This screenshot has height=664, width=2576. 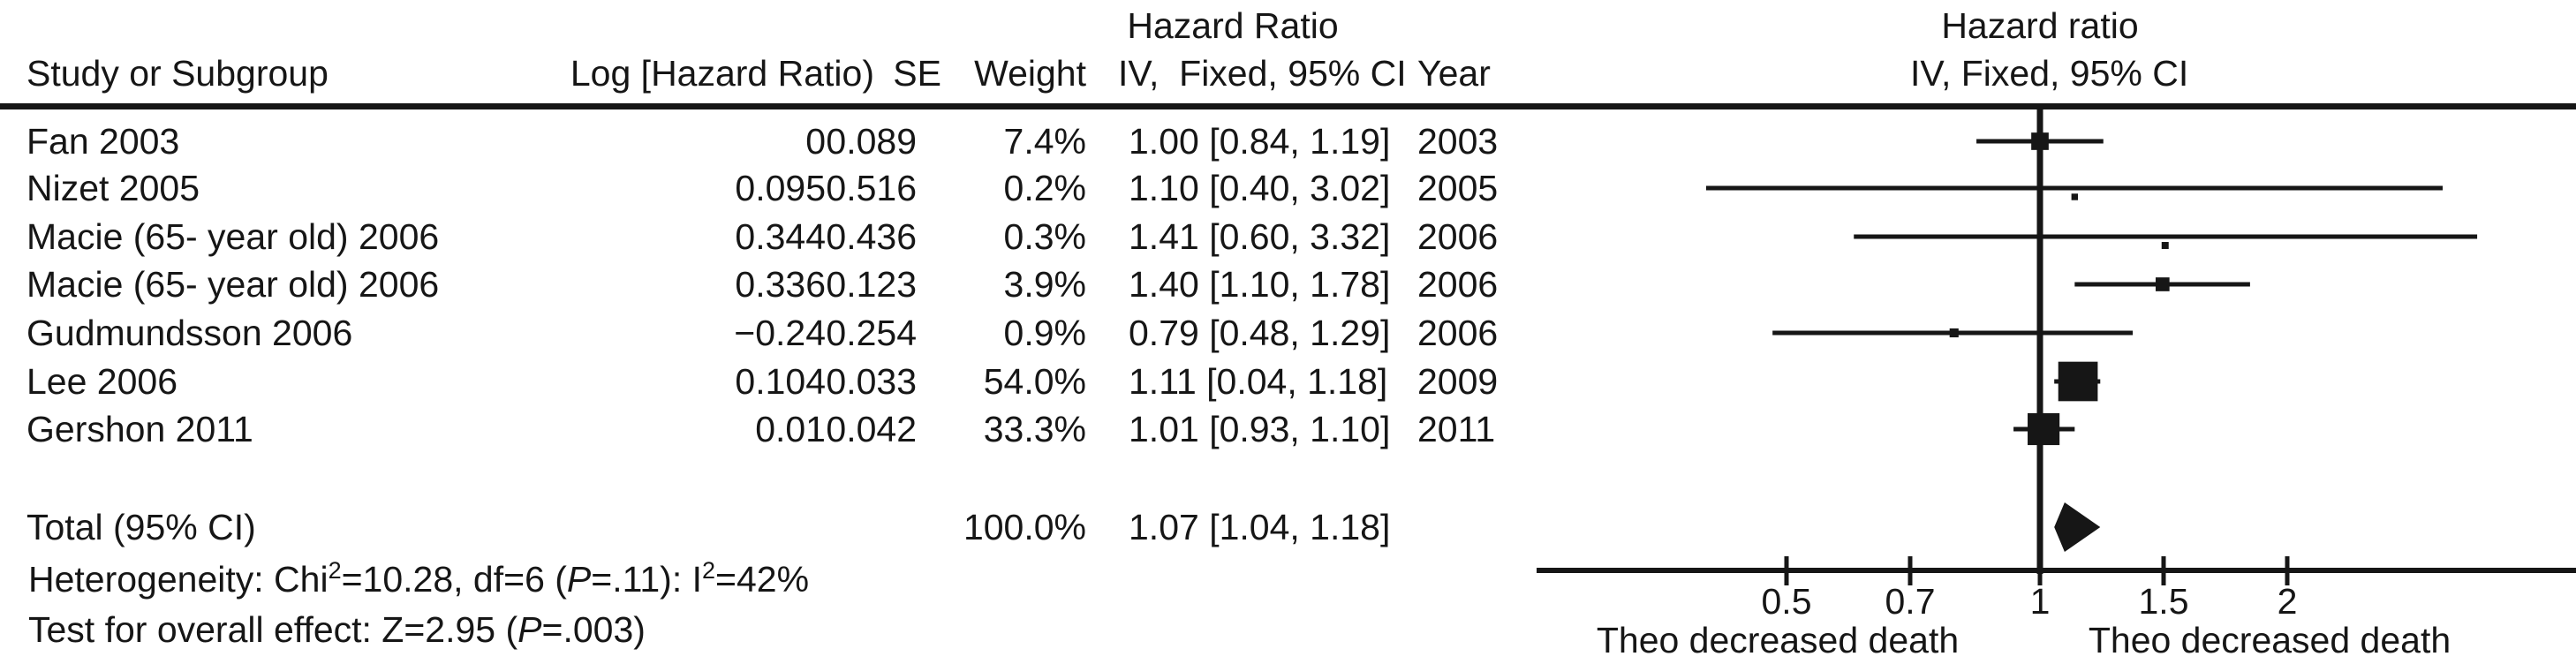 I want to click on cell-se: 0.254, so click(x=871, y=333).